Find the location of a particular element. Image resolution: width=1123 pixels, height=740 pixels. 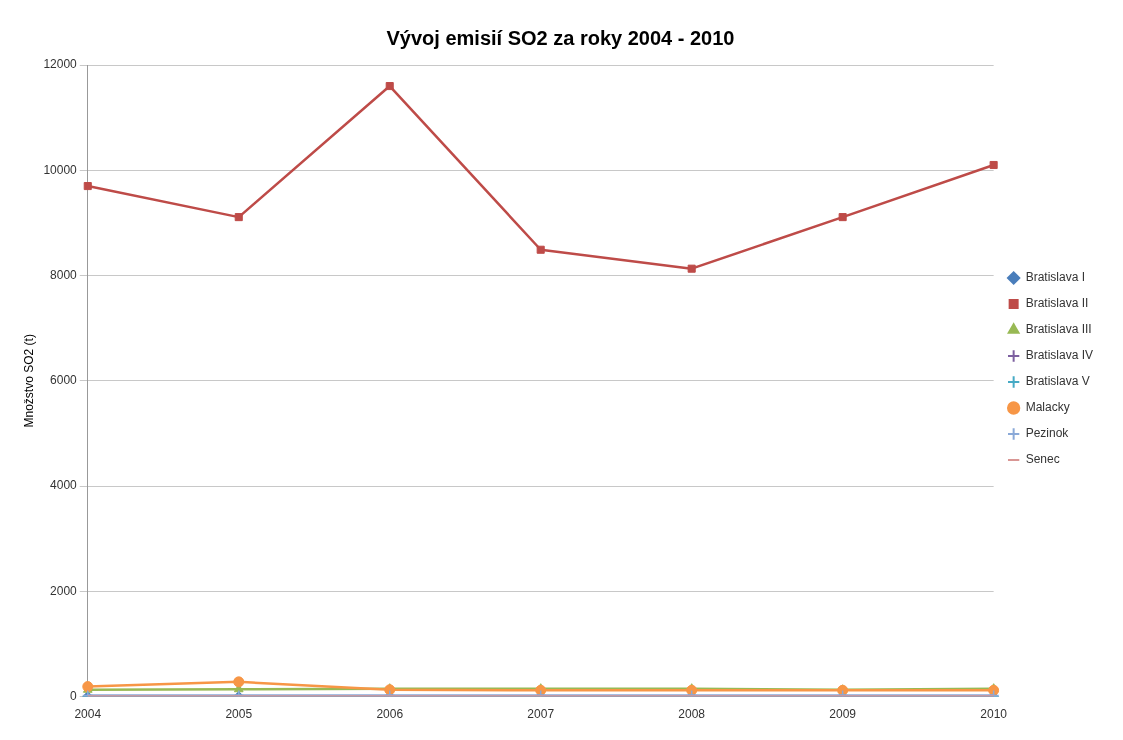

x-tick-label: 2005 is located at coordinates (239, 714).